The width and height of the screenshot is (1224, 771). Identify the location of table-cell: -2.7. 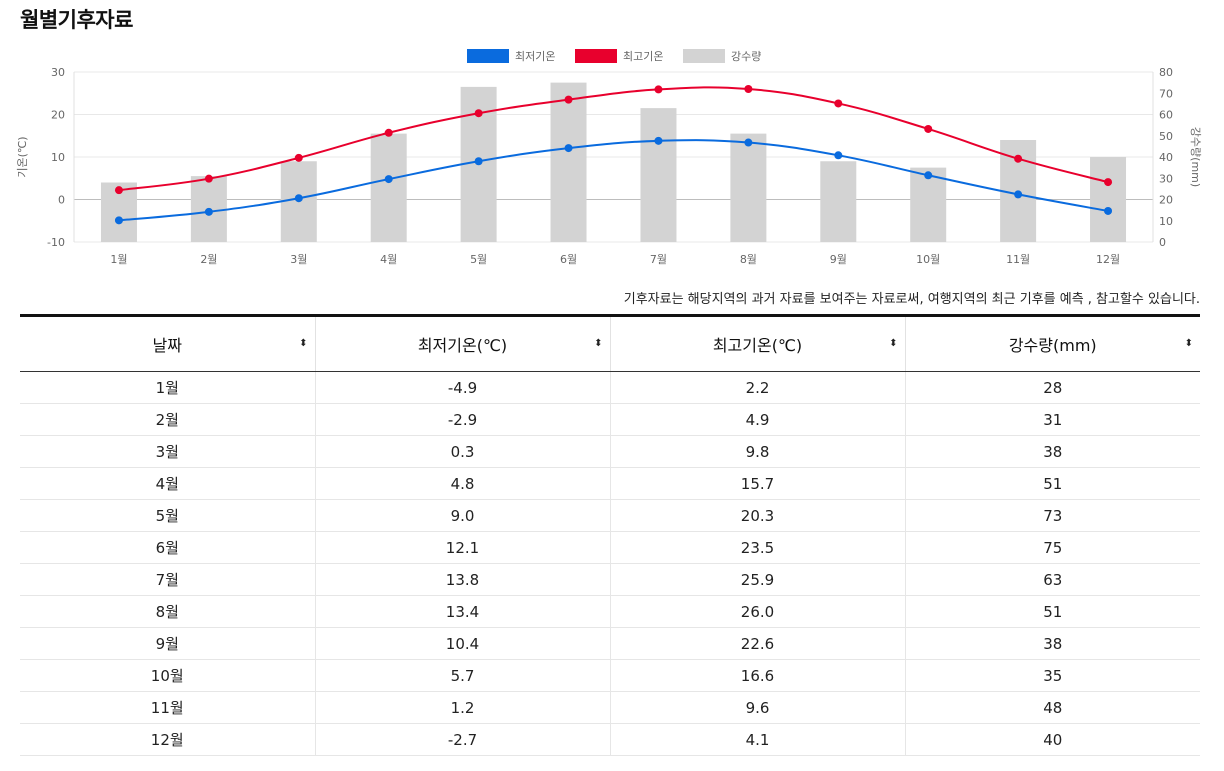
(462, 739).